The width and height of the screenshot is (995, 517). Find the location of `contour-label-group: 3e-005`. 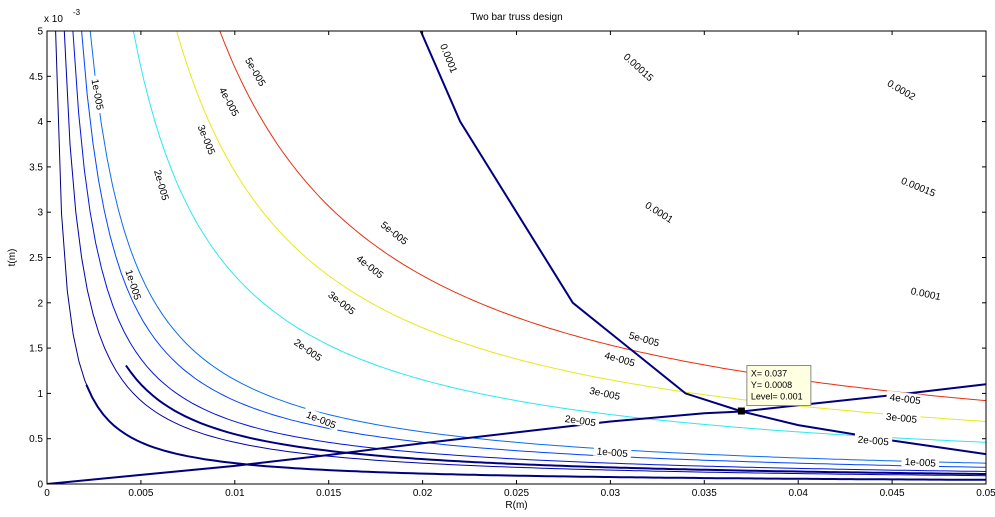

contour-label-group: 3e-005 is located at coordinates (901, 417).